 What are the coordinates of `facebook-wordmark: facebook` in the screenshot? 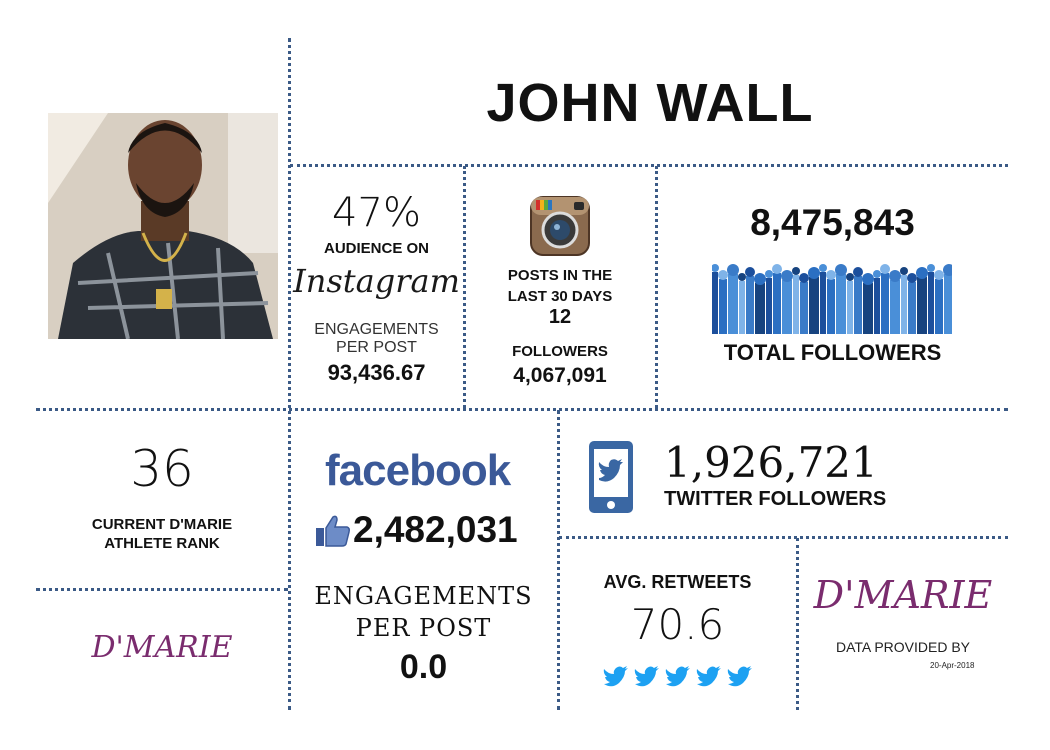 It's located at (418, 470).